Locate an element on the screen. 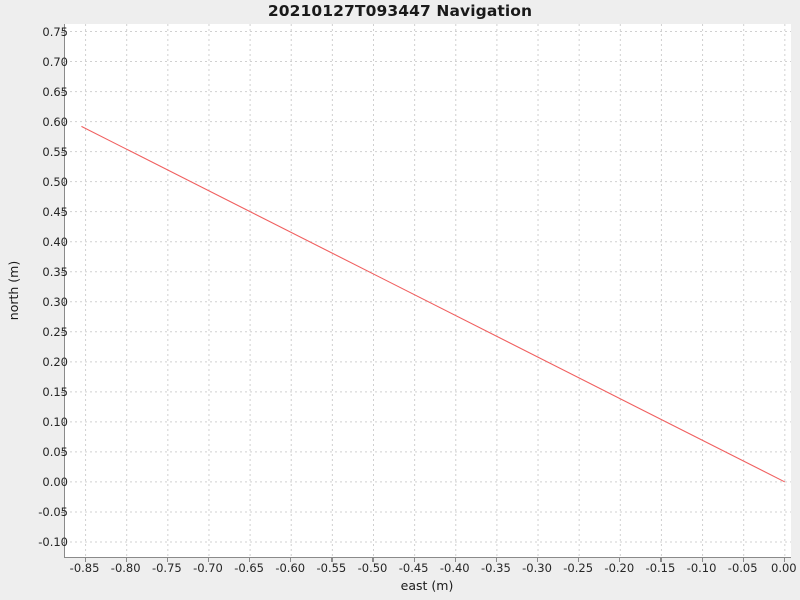 The width and height of the screenshot is (800, 600). y-axis-label: north (m) is located at coordinates (14, 290).